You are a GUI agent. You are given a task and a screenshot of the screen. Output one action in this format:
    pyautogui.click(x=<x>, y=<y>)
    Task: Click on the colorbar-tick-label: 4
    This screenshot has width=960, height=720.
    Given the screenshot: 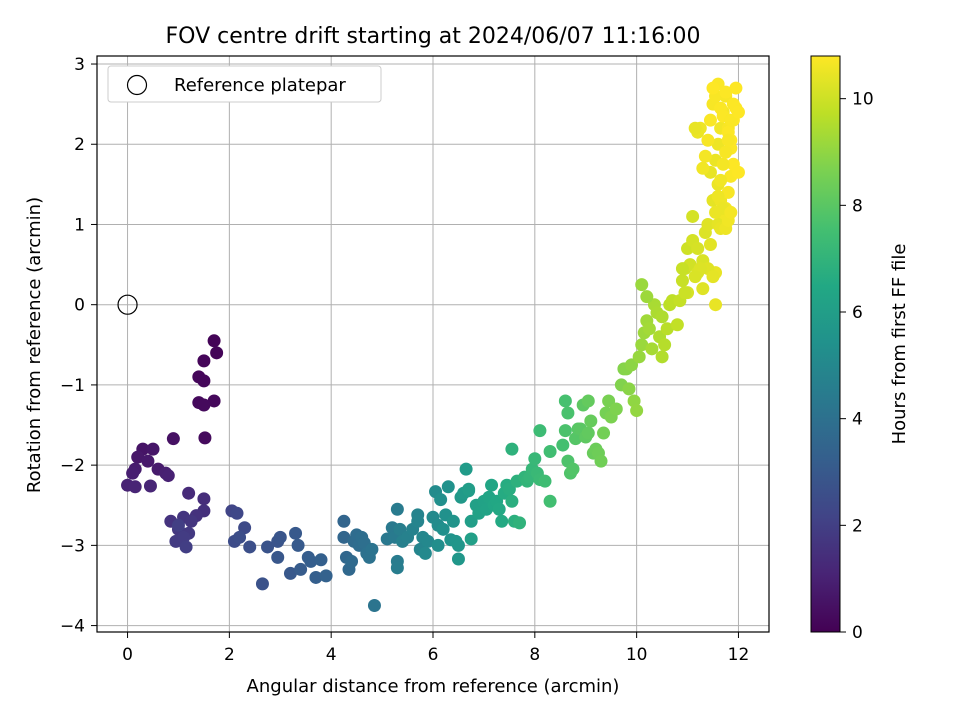 What is the action you would take?
    pyautogui.click(x=857, y=420)
    